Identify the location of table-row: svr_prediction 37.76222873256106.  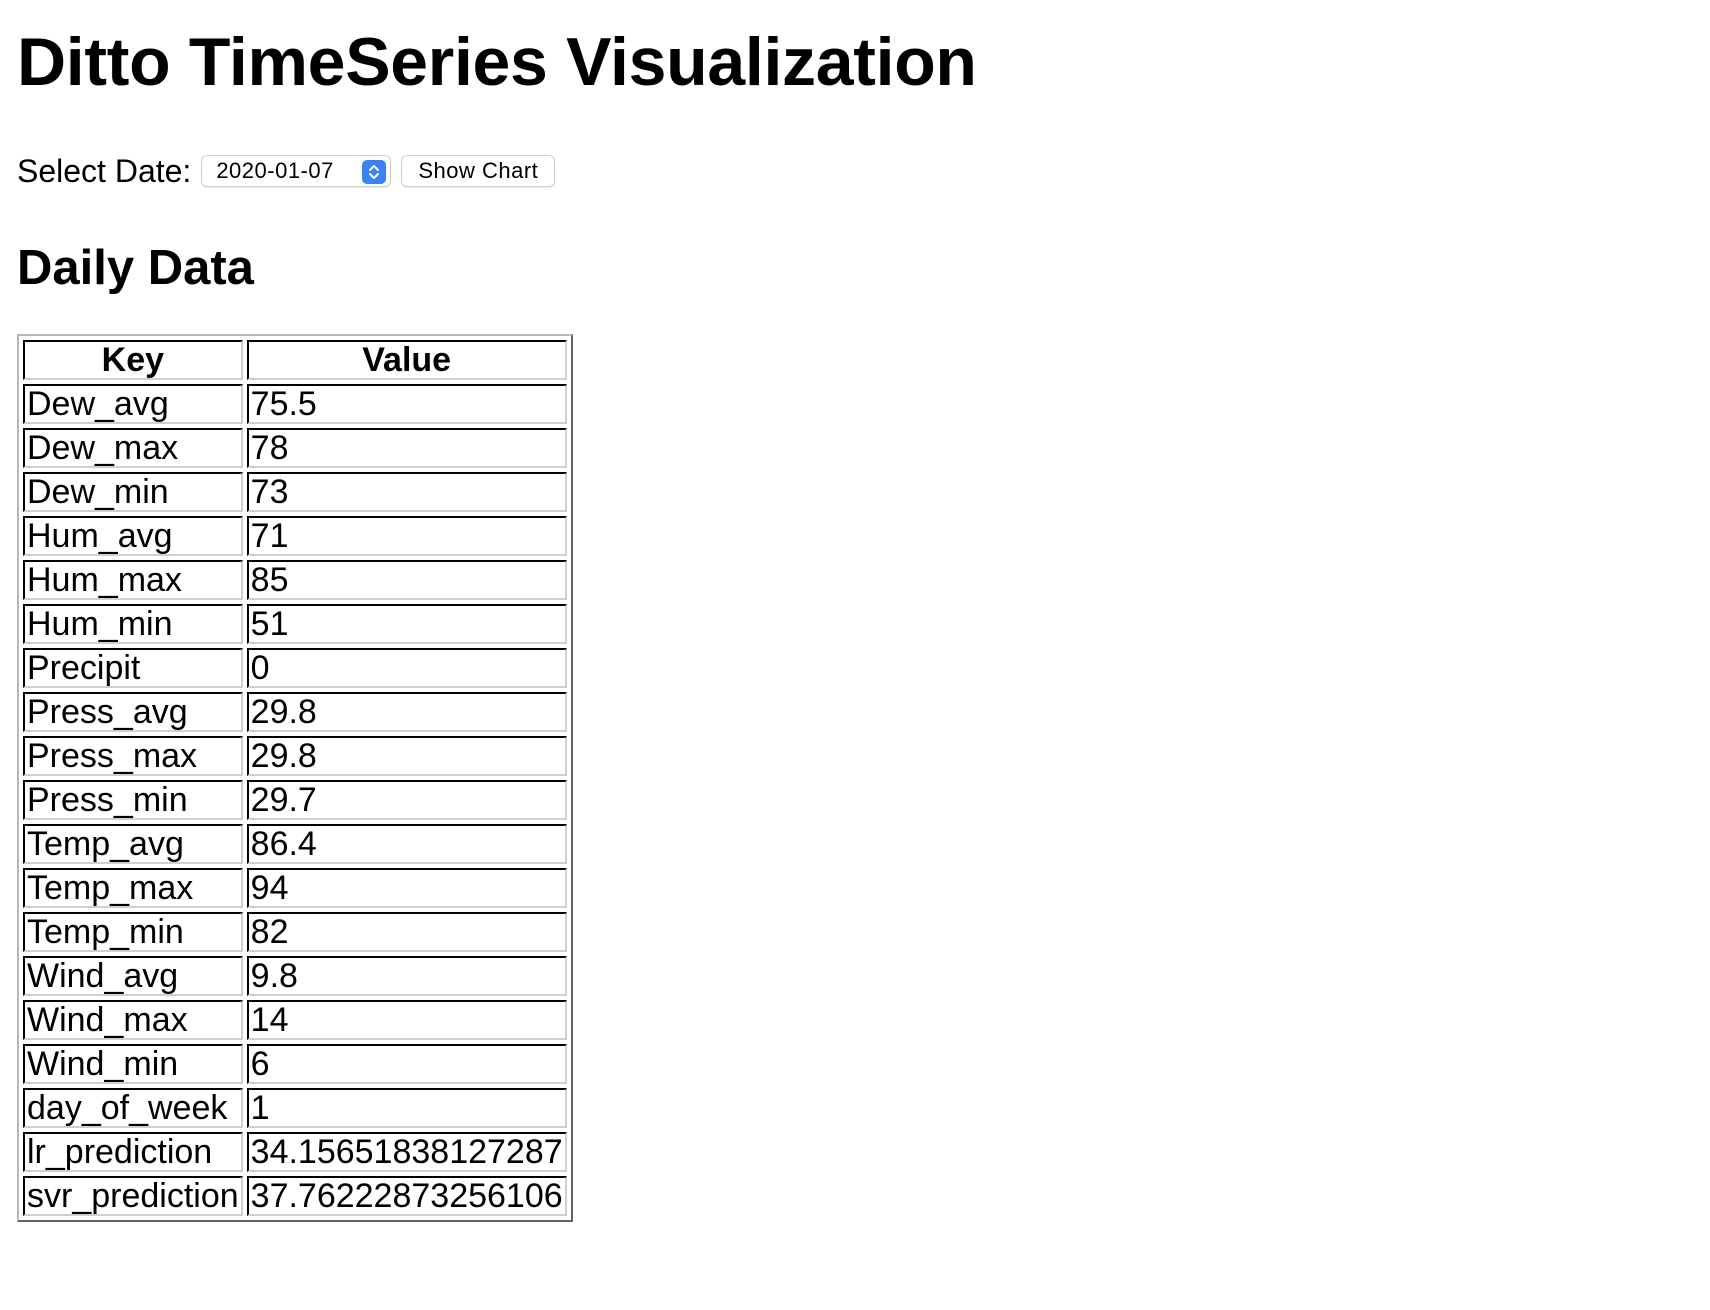
(295, 1196).